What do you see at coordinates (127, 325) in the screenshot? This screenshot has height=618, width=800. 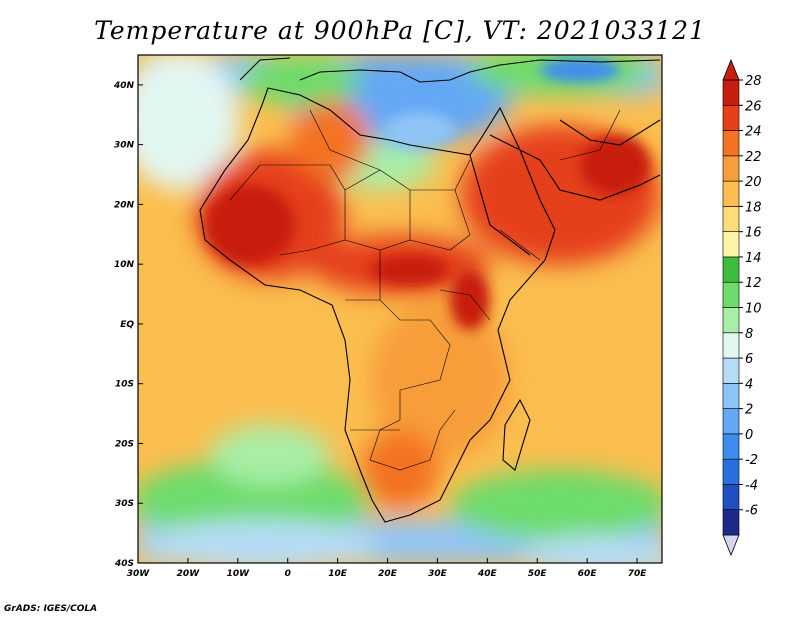 I see `lat-tick-label: EQ` at bounding box center [127, 325].